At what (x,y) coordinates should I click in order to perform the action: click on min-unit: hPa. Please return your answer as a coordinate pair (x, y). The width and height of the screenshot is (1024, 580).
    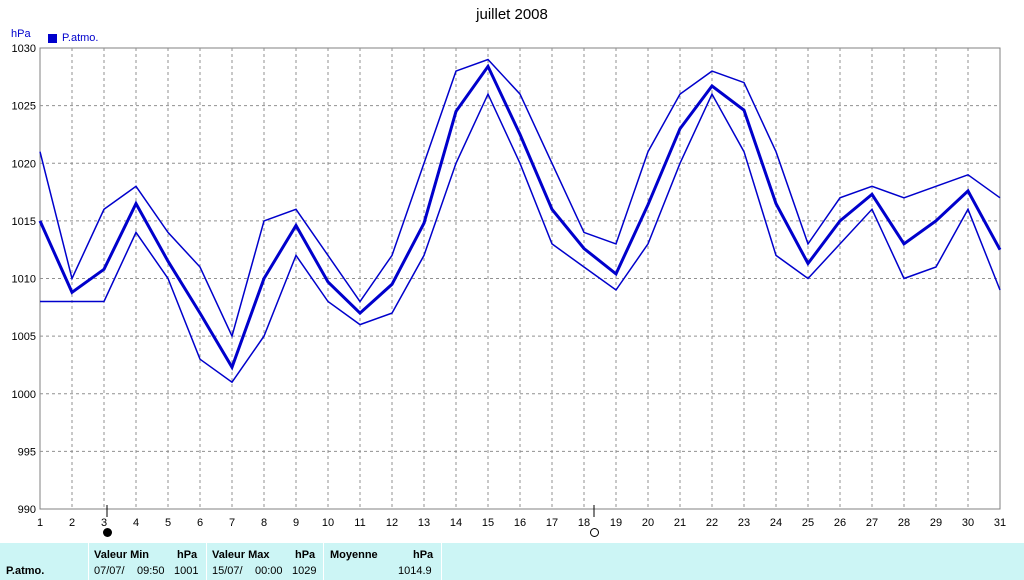
    Looking at the image, I should click on (187, 555).